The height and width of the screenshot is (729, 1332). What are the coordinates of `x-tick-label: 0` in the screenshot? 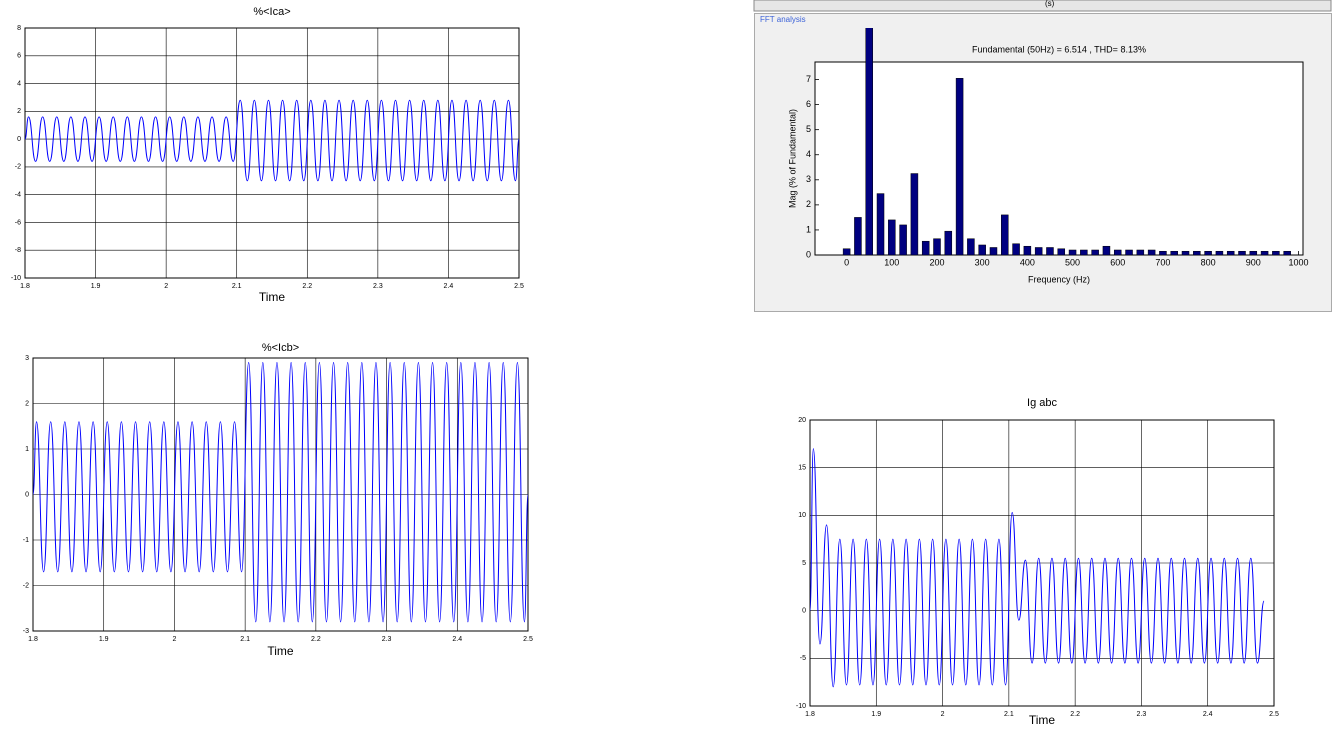 It's located at (846, 262).